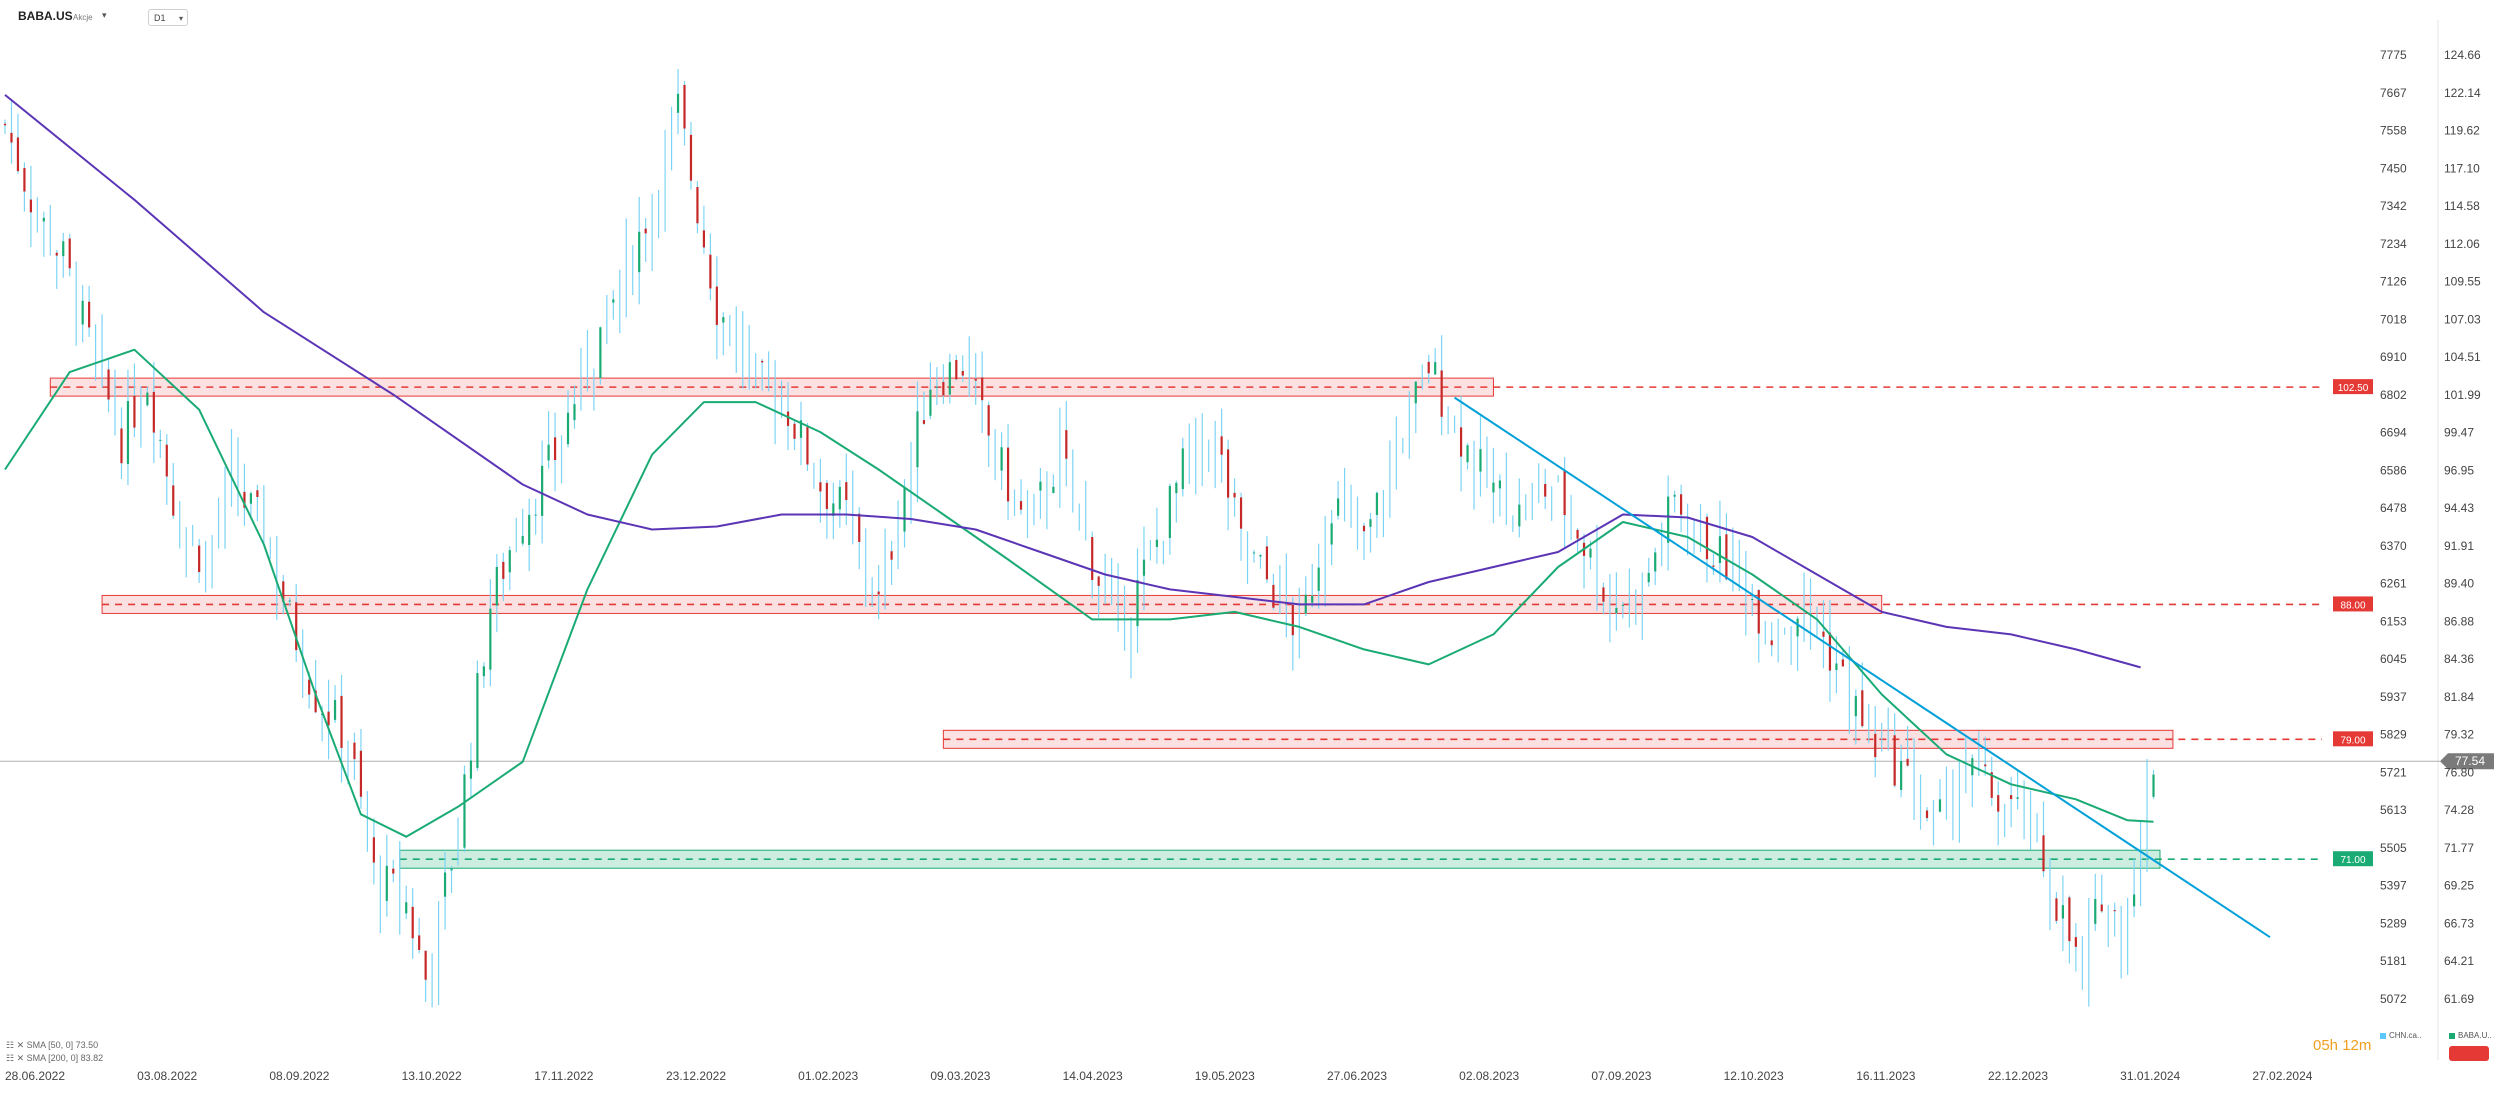 The image size is (2506, 1093). I want to click on y-tick-label: 66.73, so click(2459, 923).